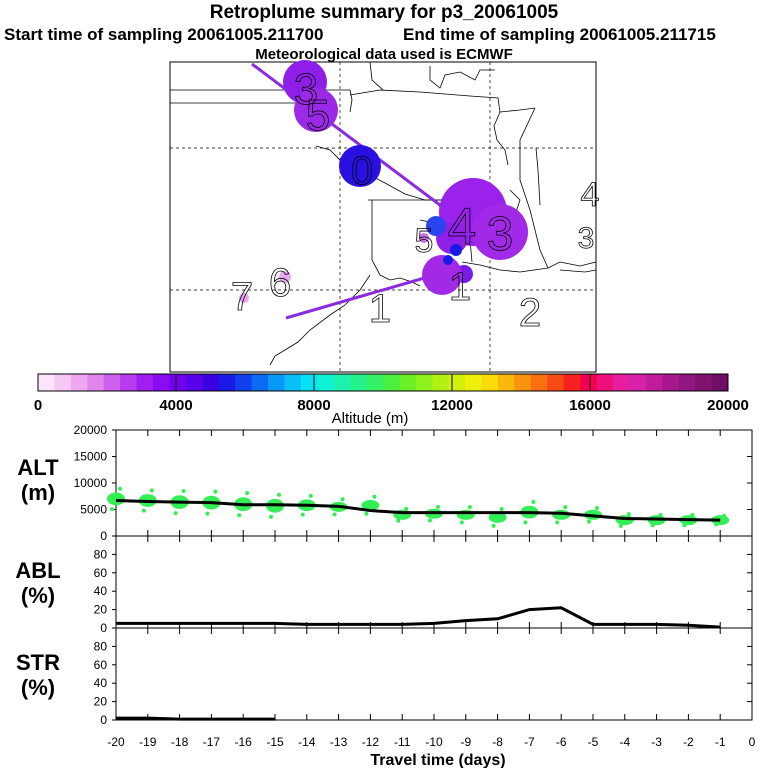 Image resolution: width=768 pixels, height=768 pixels. What do you see at coordinates (424, 238) in the screenshot?
I see `cluster-small-pink` at bounding box center [424, 238].